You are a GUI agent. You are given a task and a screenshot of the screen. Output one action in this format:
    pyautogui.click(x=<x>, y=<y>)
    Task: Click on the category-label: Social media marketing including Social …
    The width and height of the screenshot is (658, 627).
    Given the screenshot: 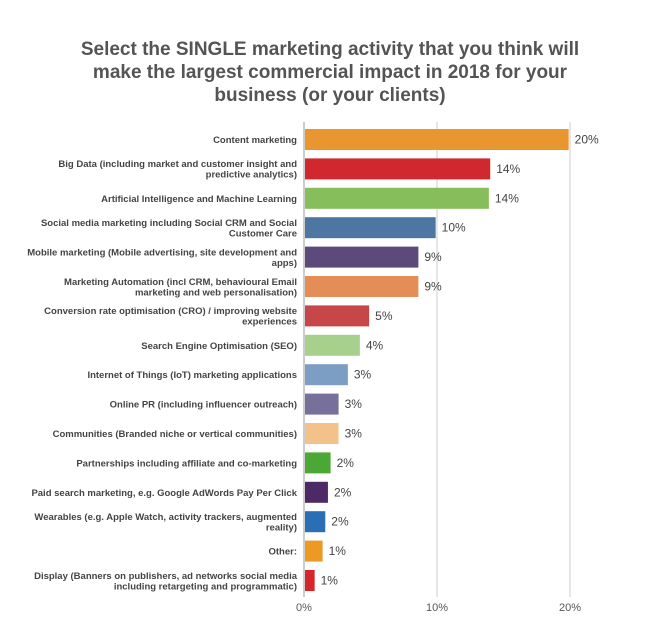 What is the action you would take?
    pyautogui.click(x=169, y=229)
    